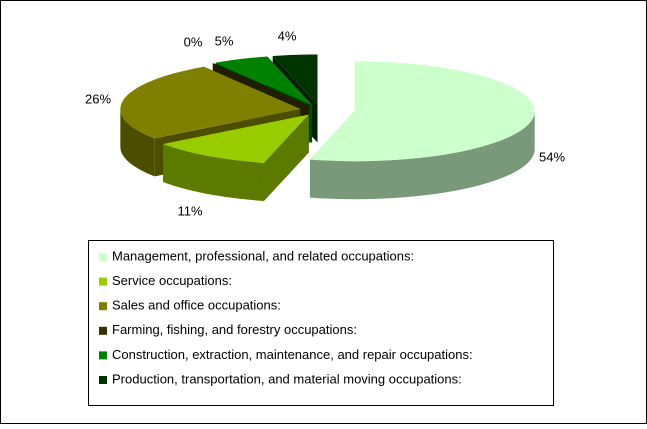  What do you see at coordinates (172, 280) in the screenshot?
I see `legend-label: Service occupations:` at bounding box center [172, 280].